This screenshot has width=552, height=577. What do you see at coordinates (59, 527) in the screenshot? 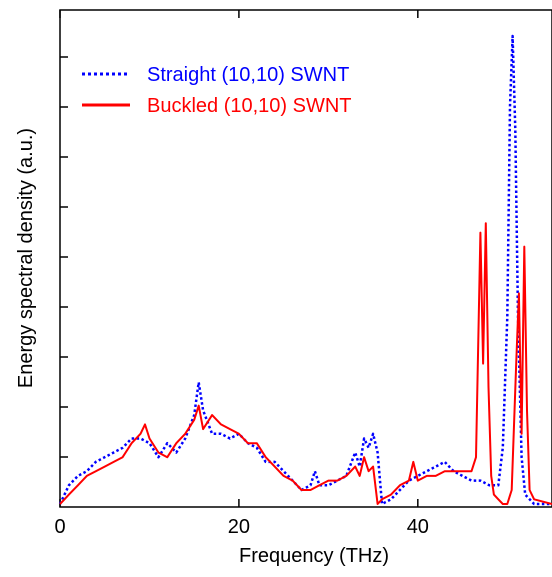
I see `x-tick-label: 0` at bounding box center [59, 527].